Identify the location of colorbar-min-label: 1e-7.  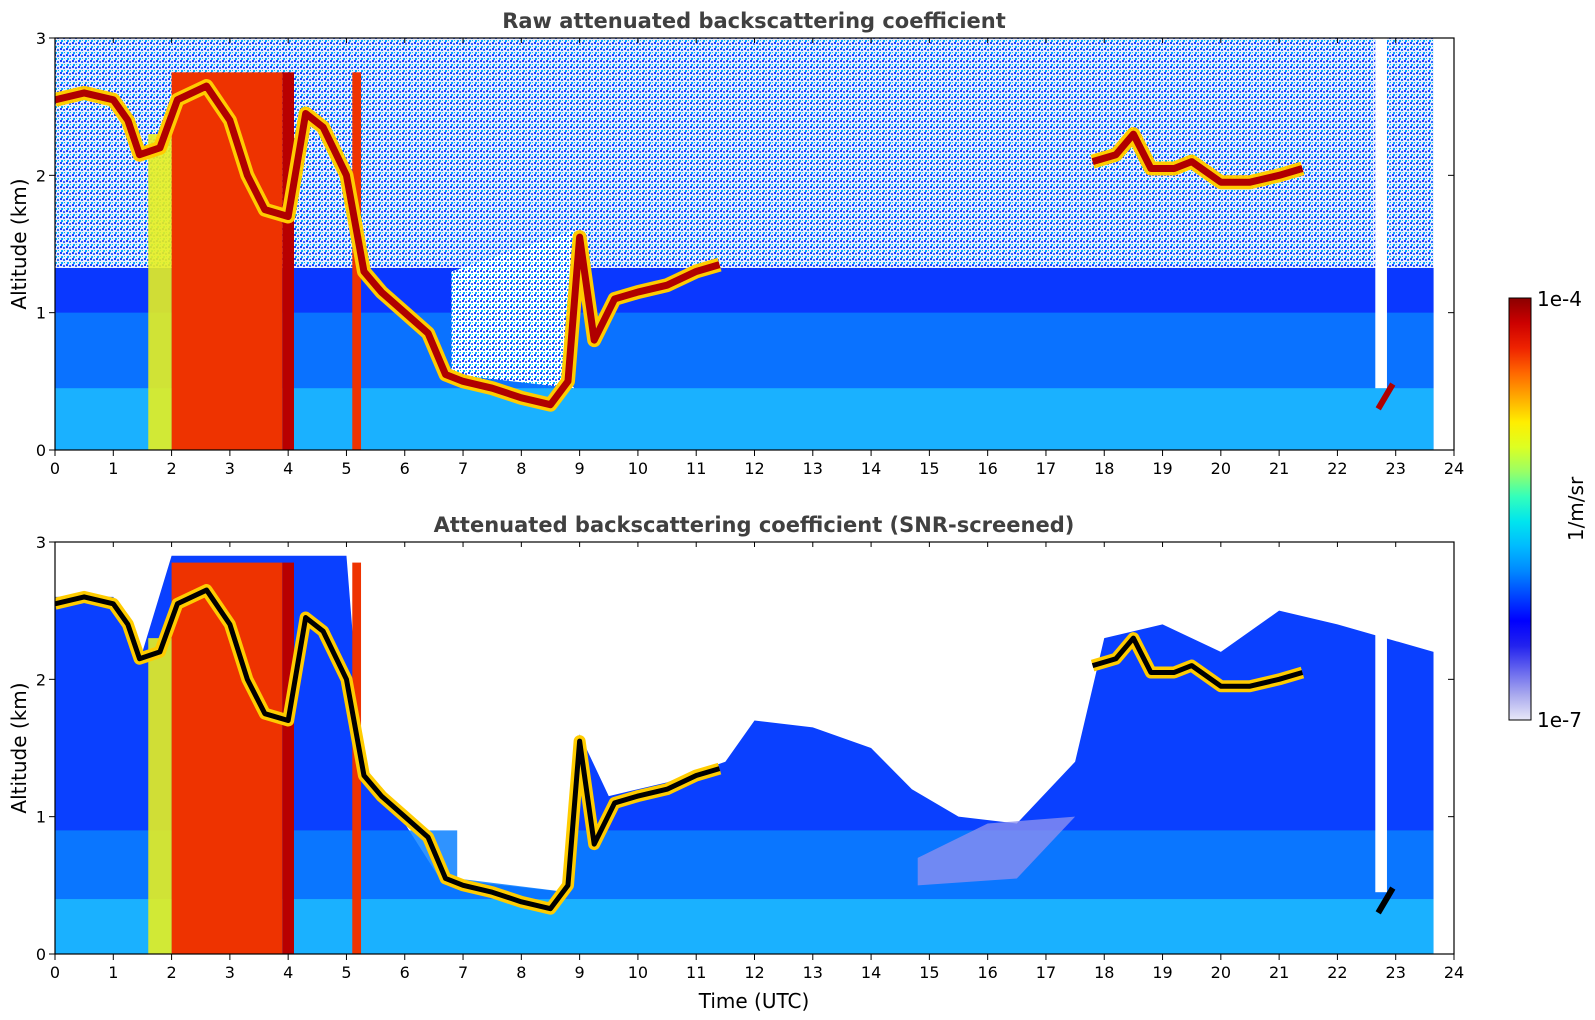
(1559, 720).